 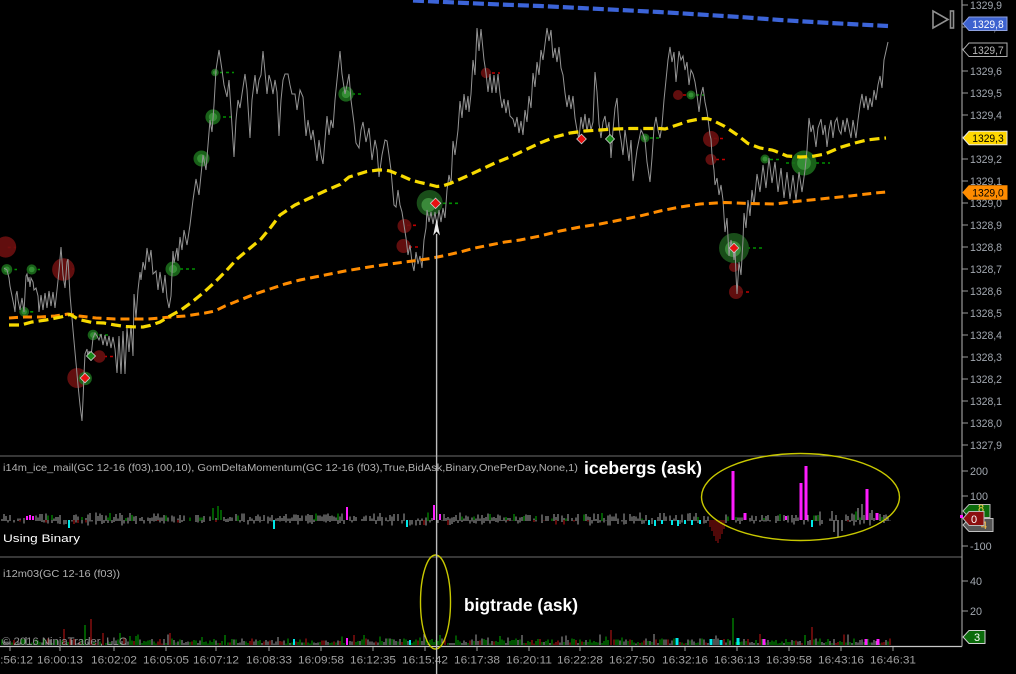 I want to click on svg-text: 8, so click(x=981, y=509).